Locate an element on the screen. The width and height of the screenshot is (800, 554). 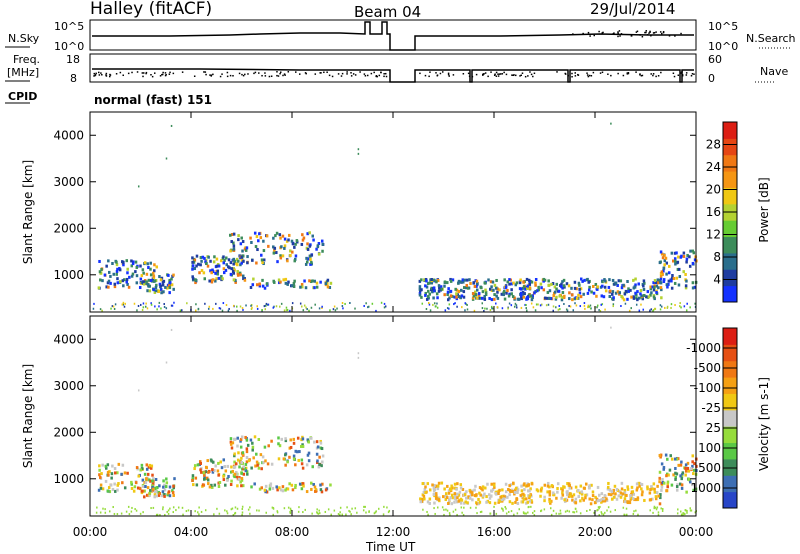
x-tick-label: 12:00 is located at coordinates (393, 532).